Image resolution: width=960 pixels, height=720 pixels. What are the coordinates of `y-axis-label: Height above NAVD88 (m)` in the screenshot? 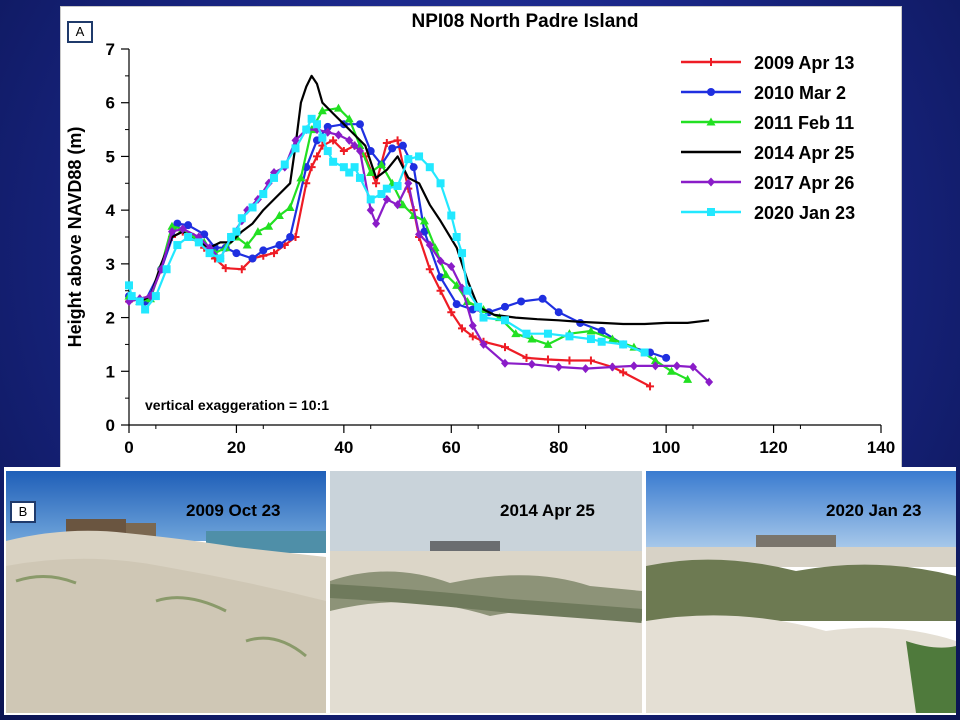 It's located at (75, 237).